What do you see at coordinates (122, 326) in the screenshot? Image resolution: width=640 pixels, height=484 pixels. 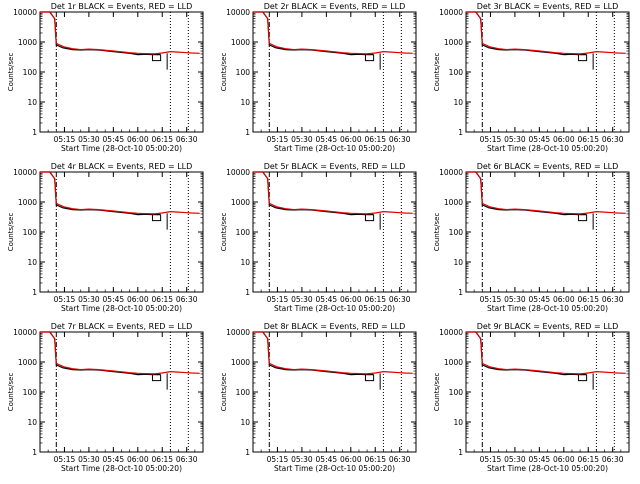 I see `panel-title: Det 7r BLACK = Events, RED = LLD` at bounding box center [122, 326].